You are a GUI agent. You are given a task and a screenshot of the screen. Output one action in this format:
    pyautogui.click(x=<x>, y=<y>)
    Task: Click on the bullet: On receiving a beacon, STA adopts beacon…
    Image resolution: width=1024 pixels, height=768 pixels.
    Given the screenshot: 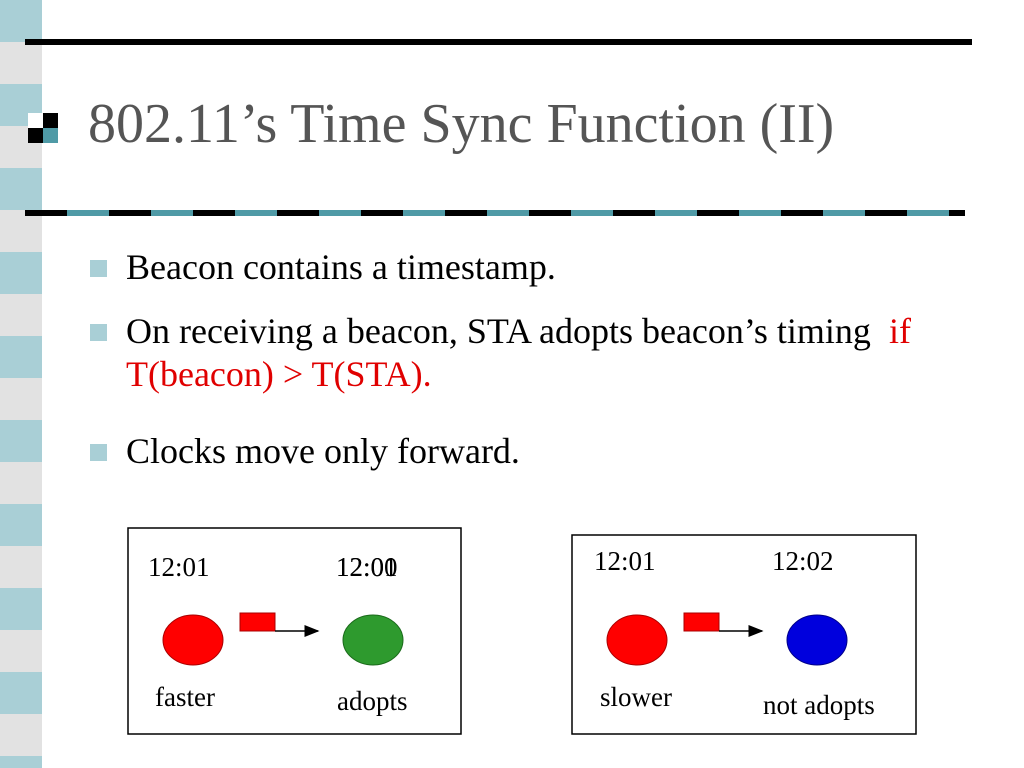 What is the action you would take?
    pyautogui.click(x=528, y=353)
    